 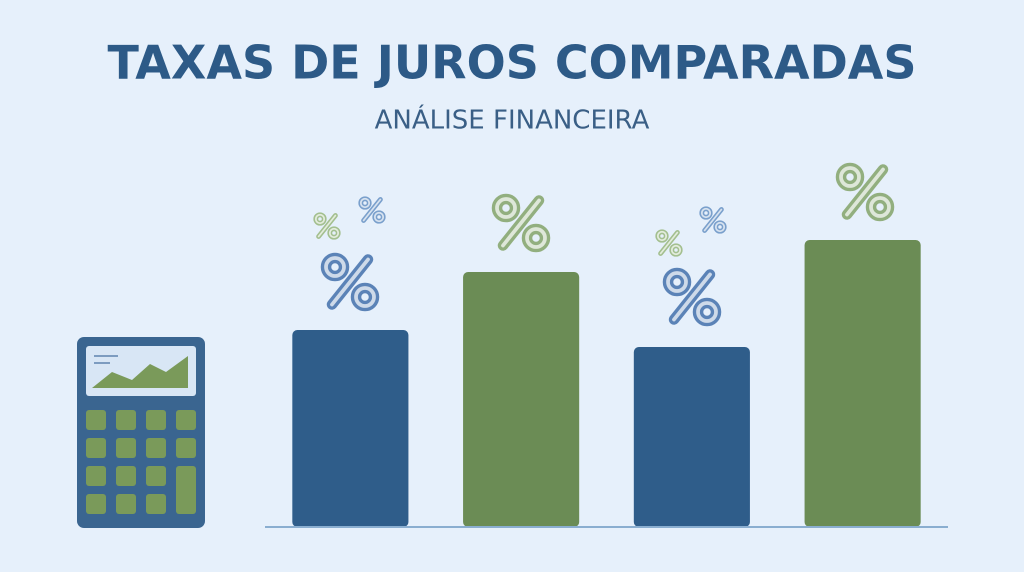 I want to click on calculator-icon, so click(x=141, y=432).